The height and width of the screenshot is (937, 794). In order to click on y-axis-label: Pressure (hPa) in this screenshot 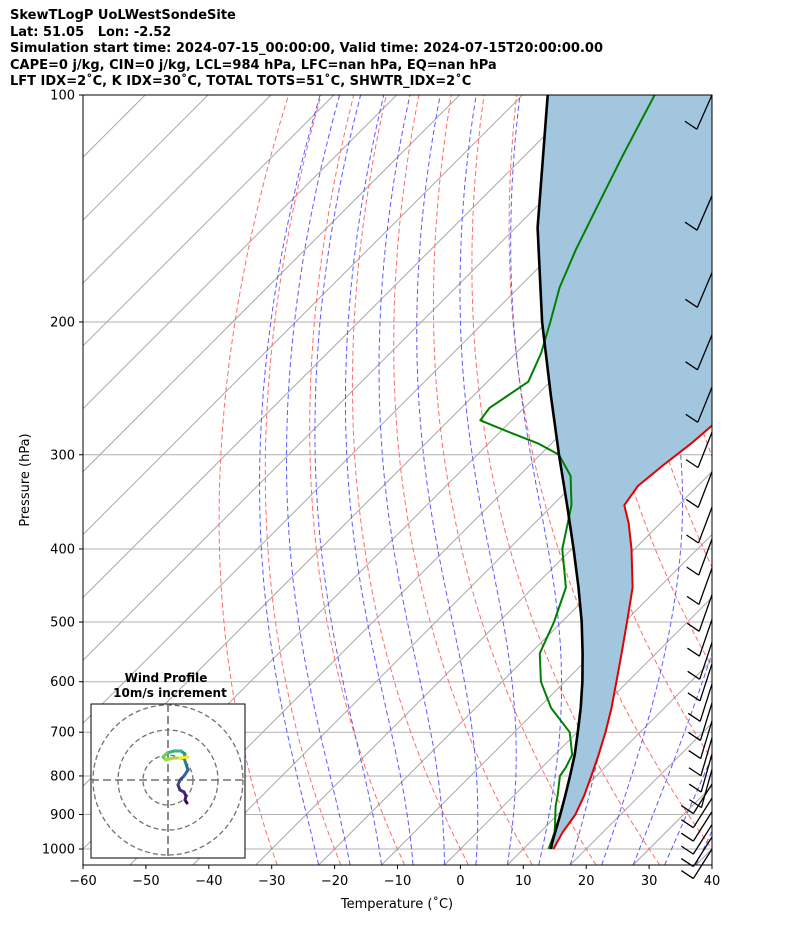, I will do `click(25, 479)`.